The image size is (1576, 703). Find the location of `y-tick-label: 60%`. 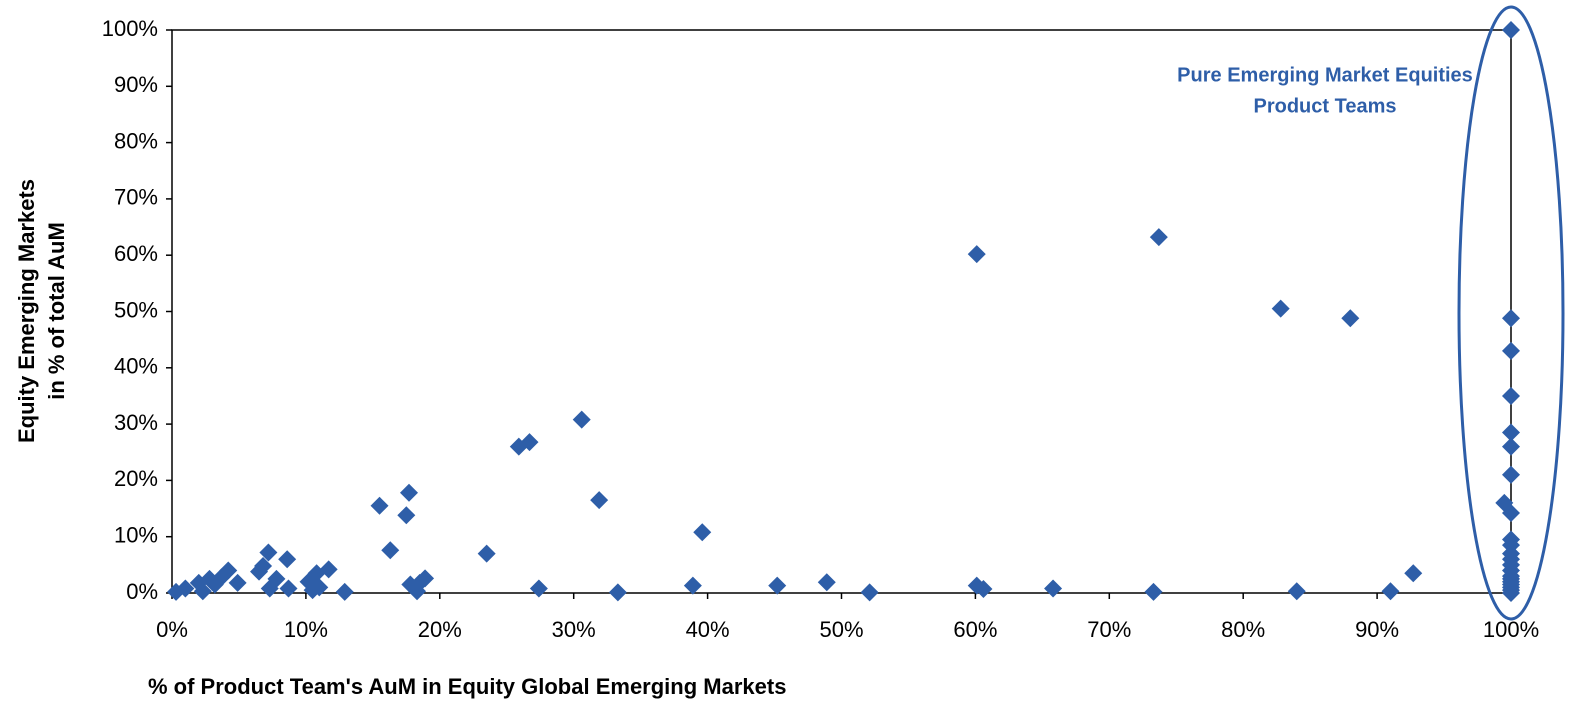

y-tick-label: 60% is located at coordinates (136, 253).